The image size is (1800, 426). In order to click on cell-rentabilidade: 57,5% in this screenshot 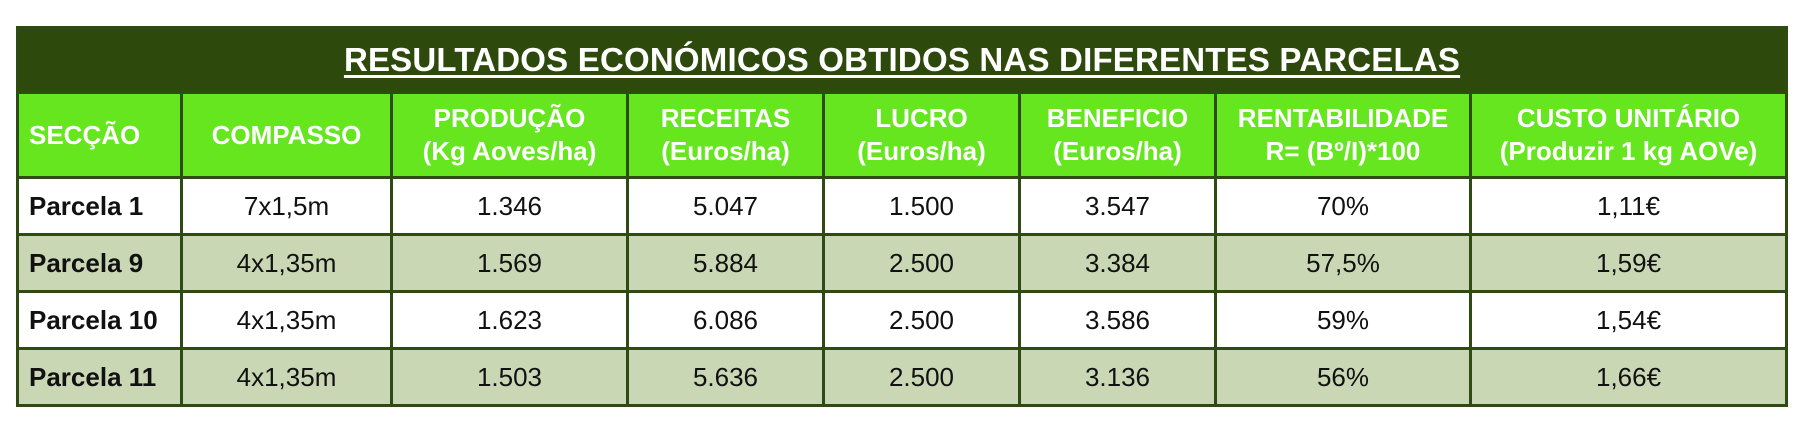, I will do `click(1343, 263)`.